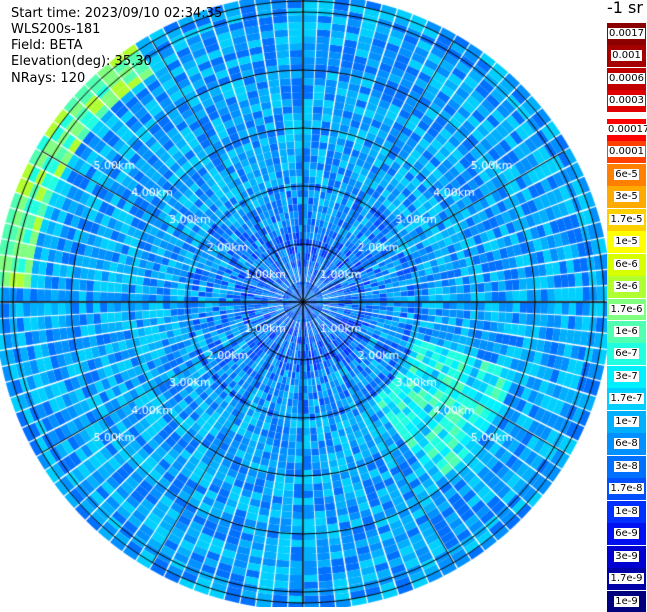 This screenshot has height=612, width=647. I want to click on colorbar-tick-label: 0.0017, so click(626, 33).